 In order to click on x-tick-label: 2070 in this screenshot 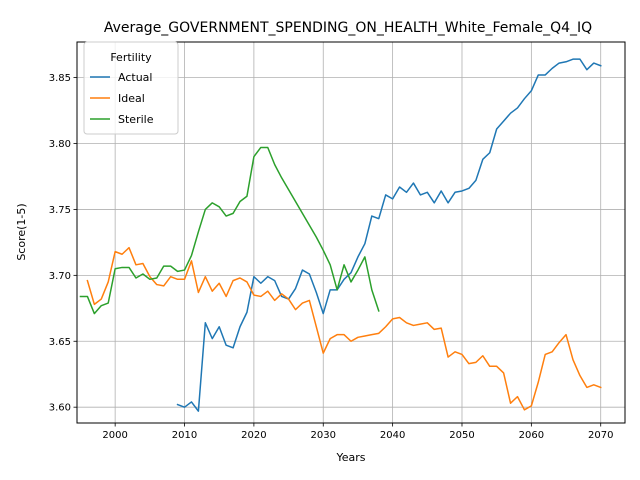, I will do `click(600, 435)`.